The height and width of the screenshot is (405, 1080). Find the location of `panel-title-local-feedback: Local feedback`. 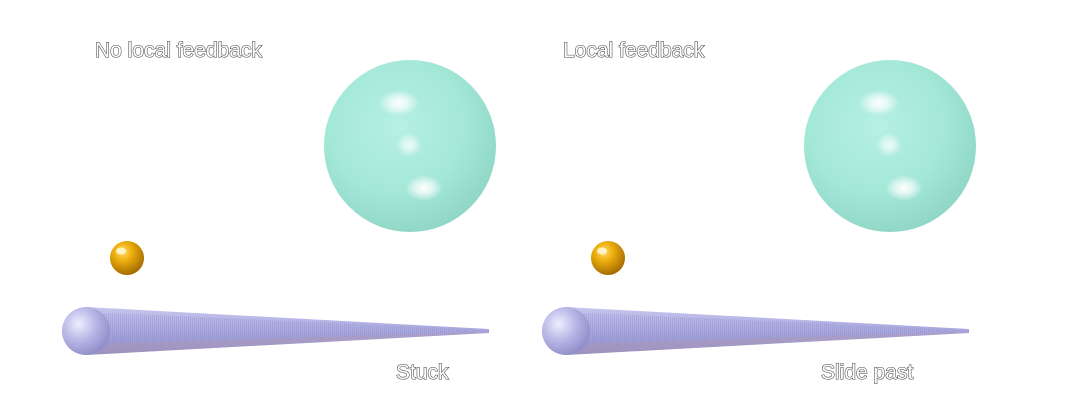

panel-title-local-feedback: Local feedback is located at coordinates (634, 50).